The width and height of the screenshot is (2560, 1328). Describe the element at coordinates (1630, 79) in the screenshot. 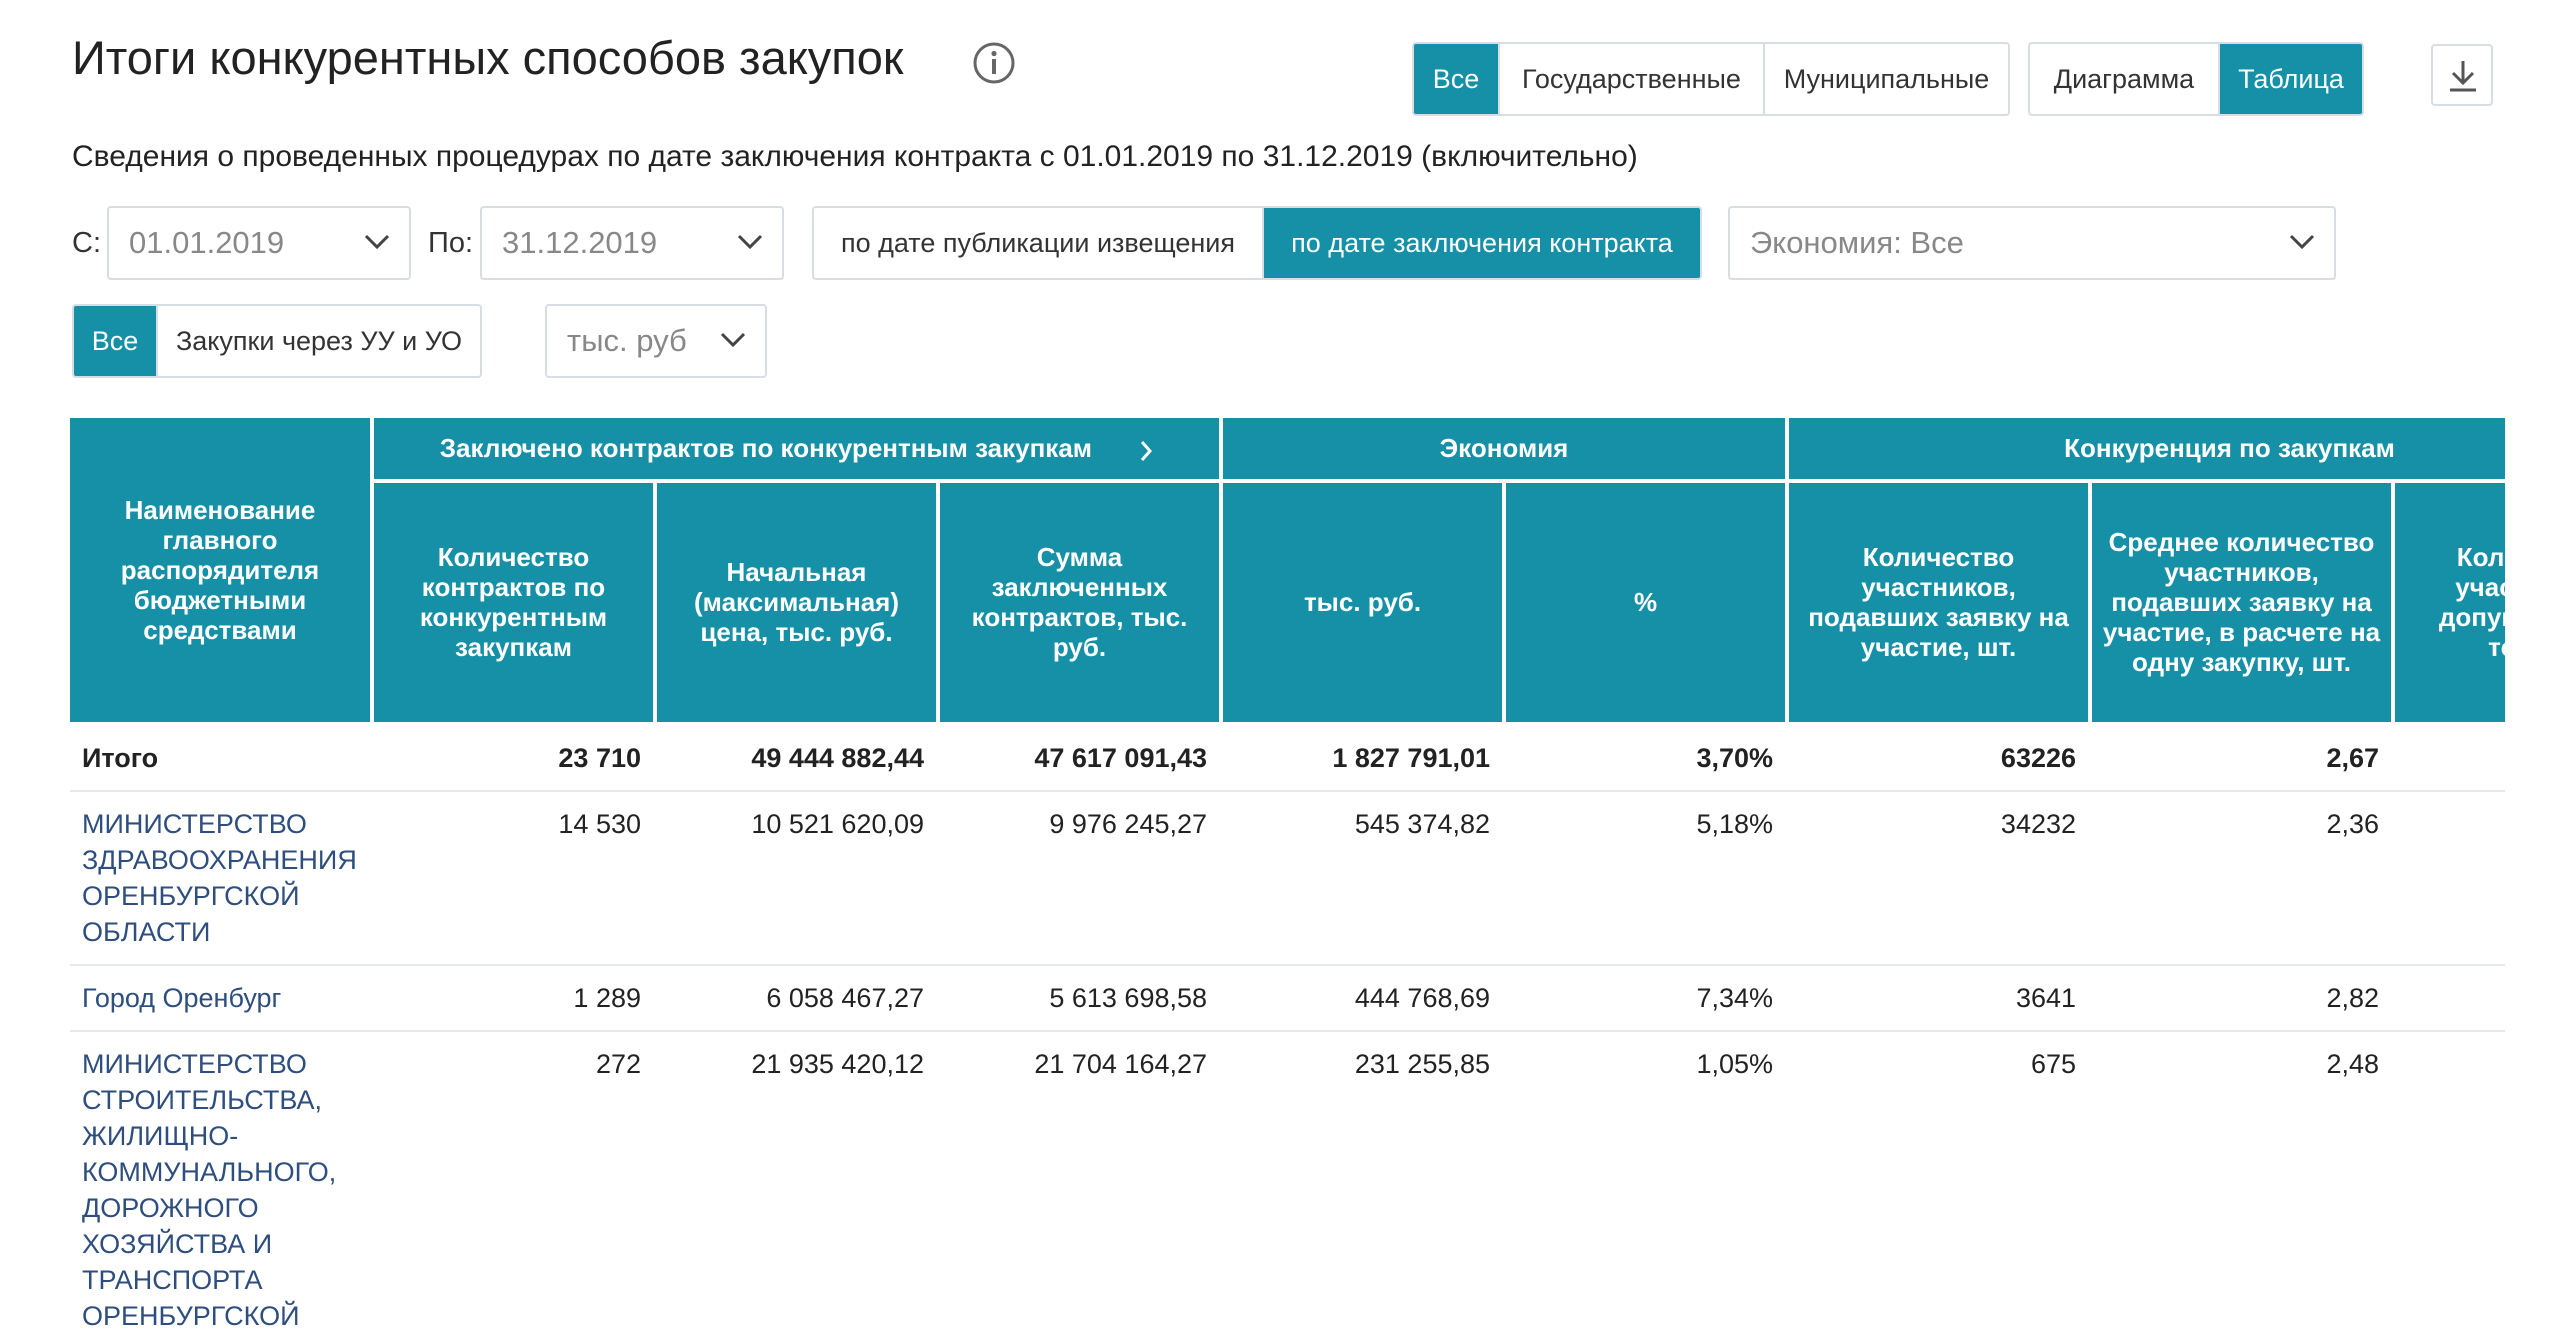

I see `level-state-button: Государственные` at that location.